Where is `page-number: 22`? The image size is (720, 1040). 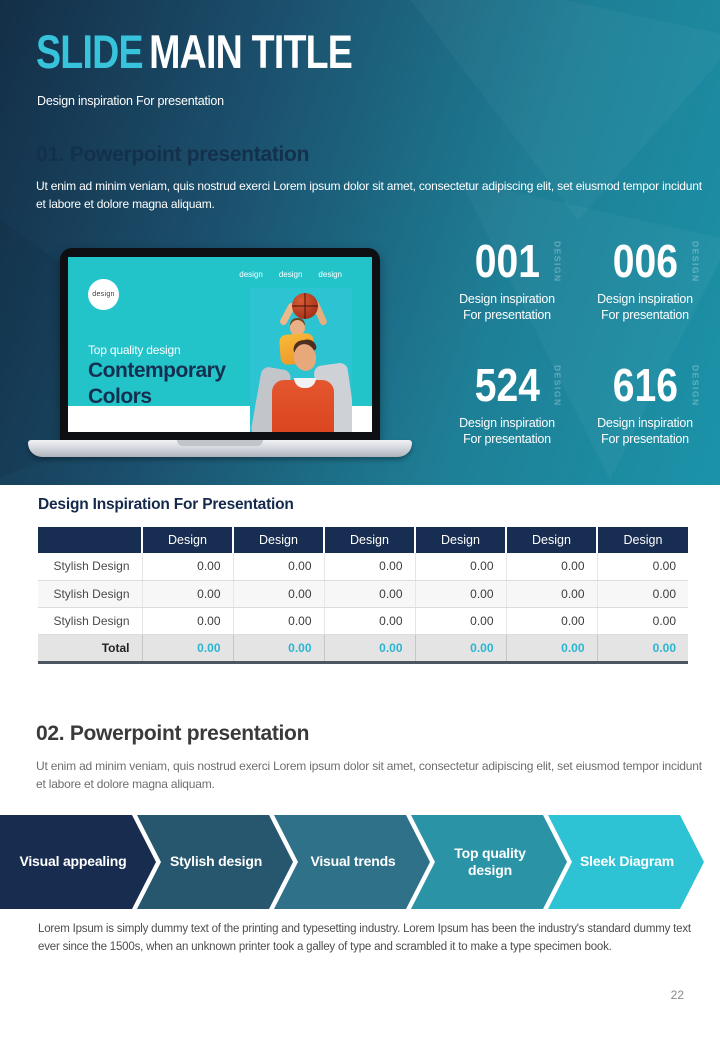
page-number: 22 is located at coordinates (677, 995).